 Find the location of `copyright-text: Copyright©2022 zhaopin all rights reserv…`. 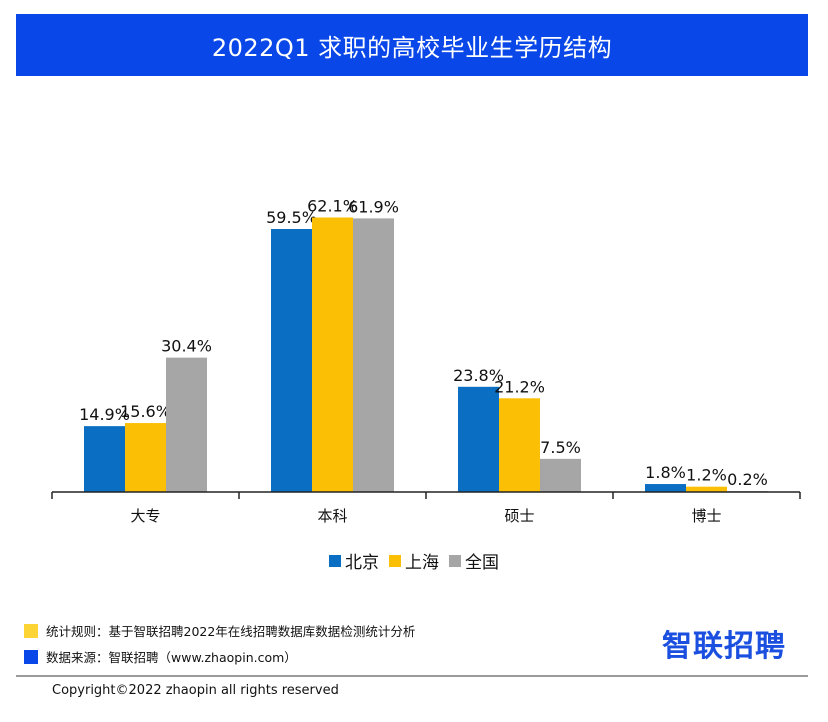

copyright-text: Copyright©2022 zhaopin all rights reserv… is located at coordinates (195, 690).